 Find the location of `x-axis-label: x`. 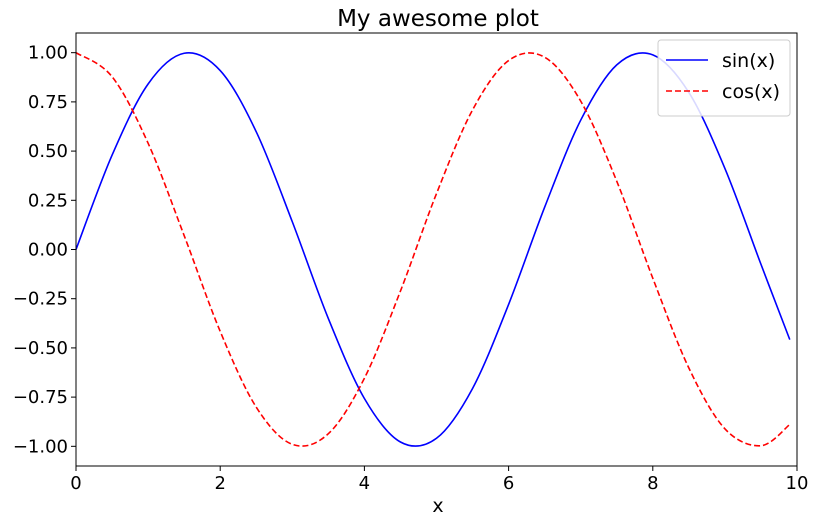

x-axis-label: x is located at coordinates (437, 506).